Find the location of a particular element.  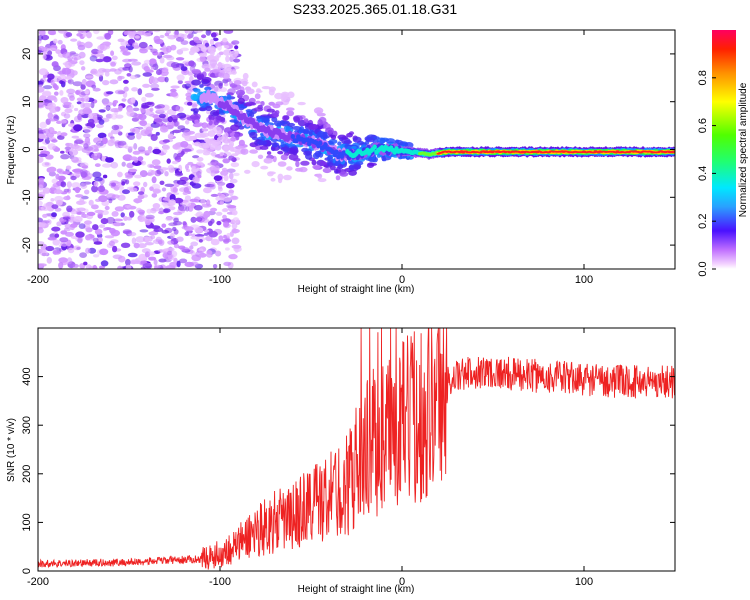

colorbar-label: Normalized spectral amplitude is located at coordinates (743, 149).